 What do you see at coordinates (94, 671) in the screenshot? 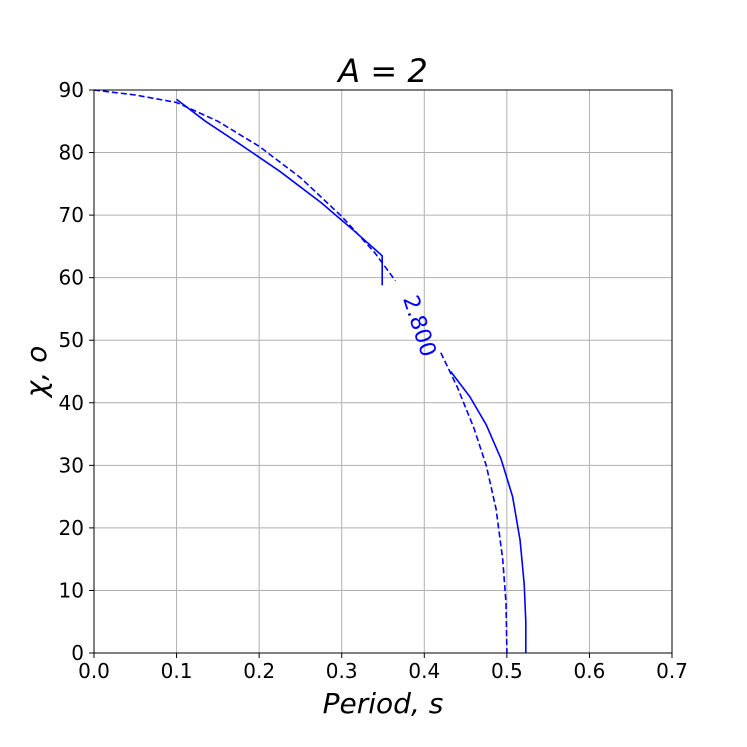
I see `x-tick-label: 0.0` at bounding box center [94, 671].